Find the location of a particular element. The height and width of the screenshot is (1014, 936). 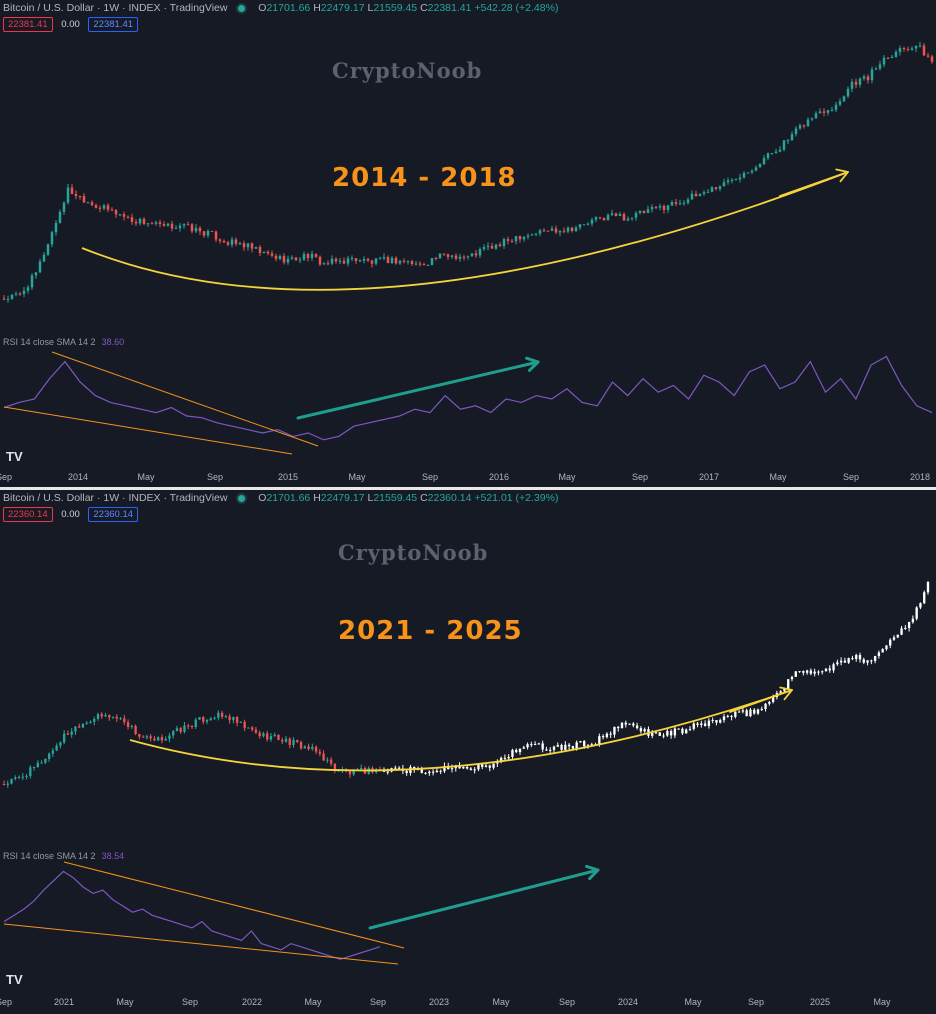

price-badge-blue: 22360.14 is located at coordinates (113, 514).